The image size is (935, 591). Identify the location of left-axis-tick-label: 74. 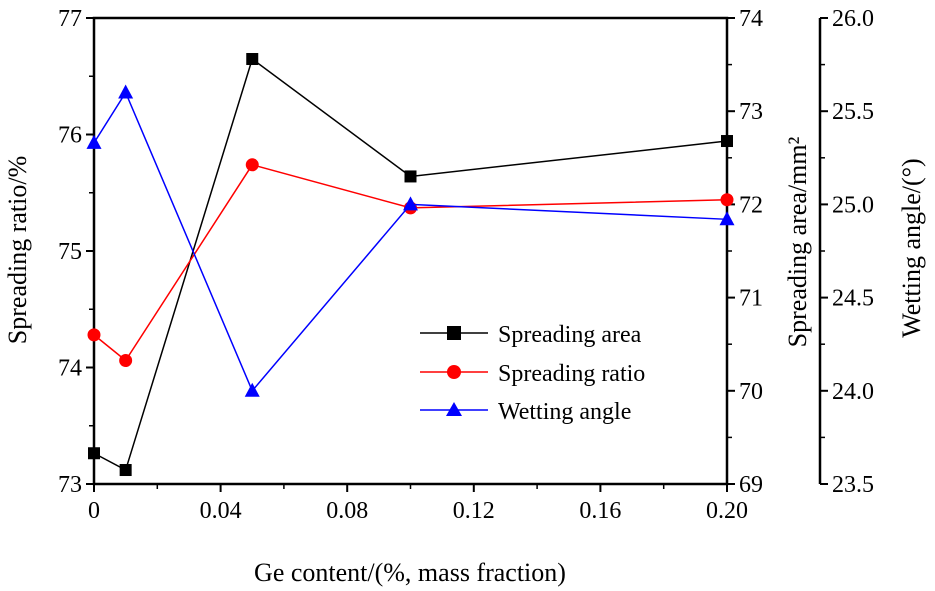
(70, 369).